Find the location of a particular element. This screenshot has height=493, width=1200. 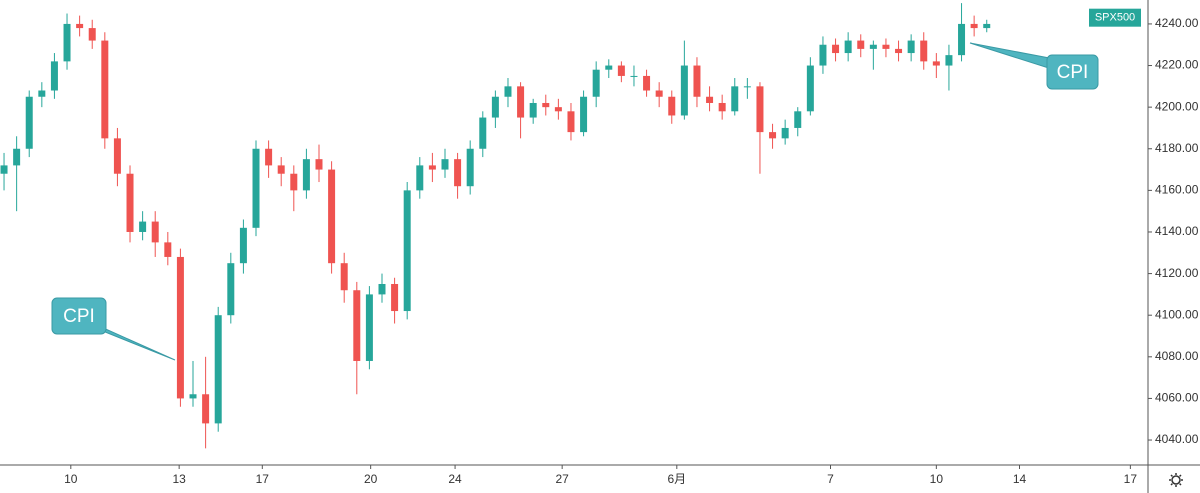

price-tag is located at coordinates (1115, 17).